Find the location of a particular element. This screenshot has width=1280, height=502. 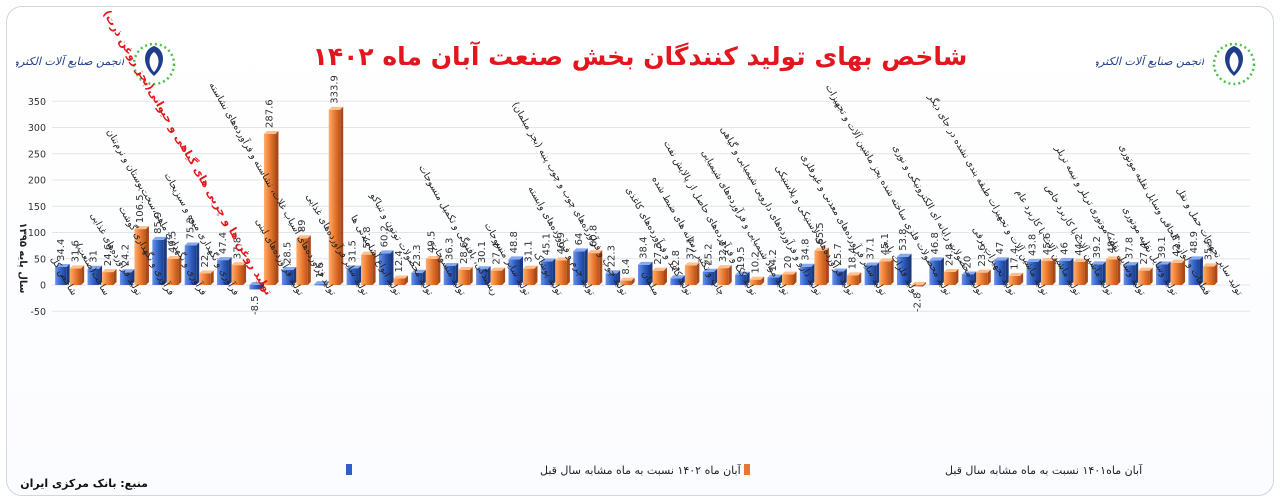

data-label: 287.6 is located at coordinates (270, 113).